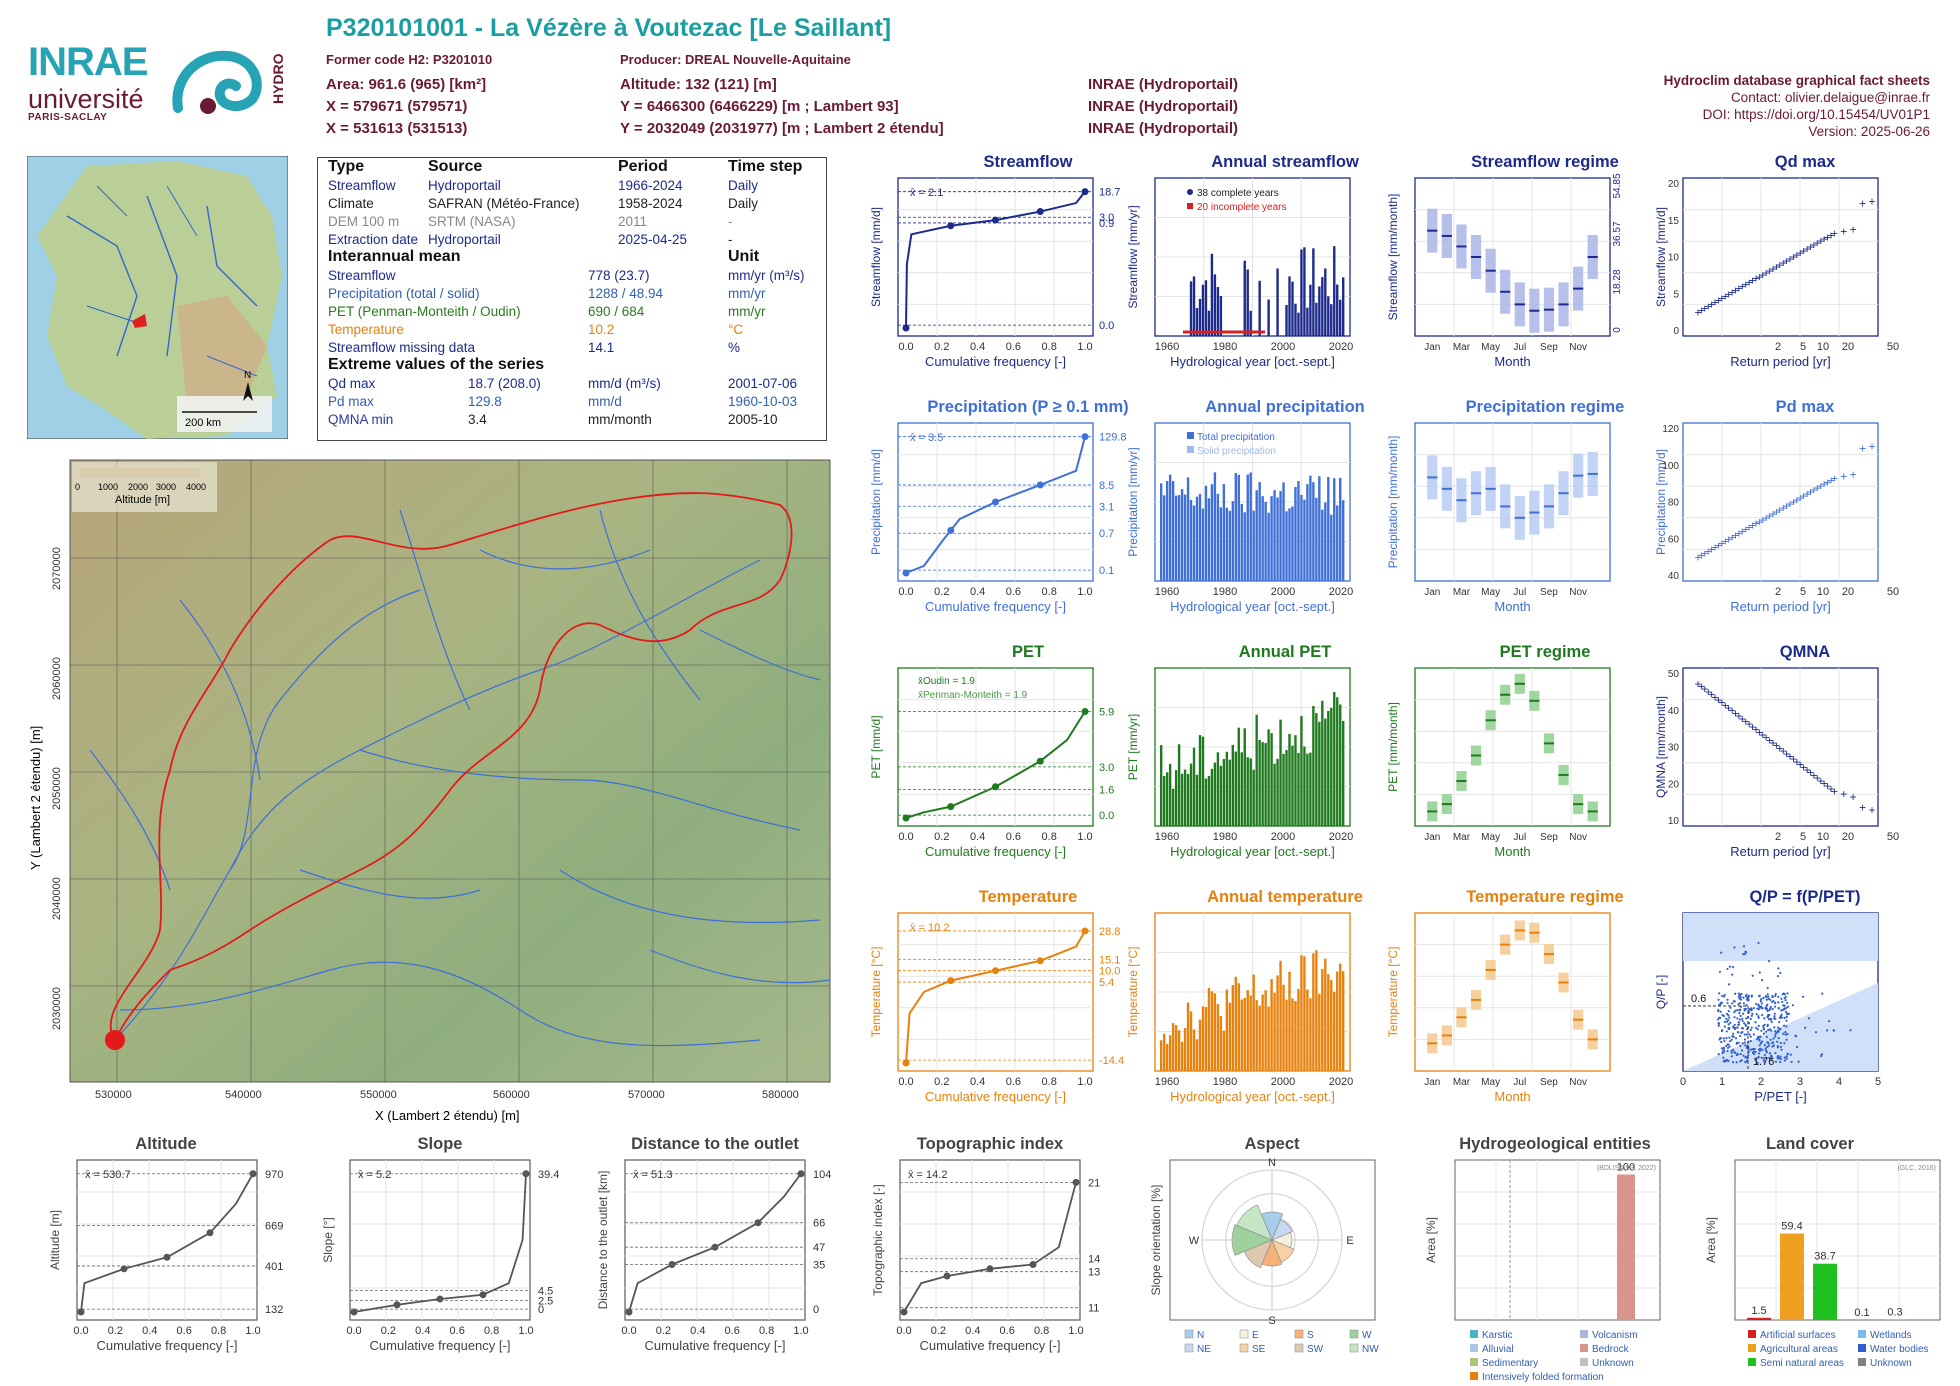 This screenshot has width=1960, height=1386. What do you see at coordinates (626, 293) in the screenshot?
I see `mean-value: 1288 / 48.94` at bounding box center [626, 293].